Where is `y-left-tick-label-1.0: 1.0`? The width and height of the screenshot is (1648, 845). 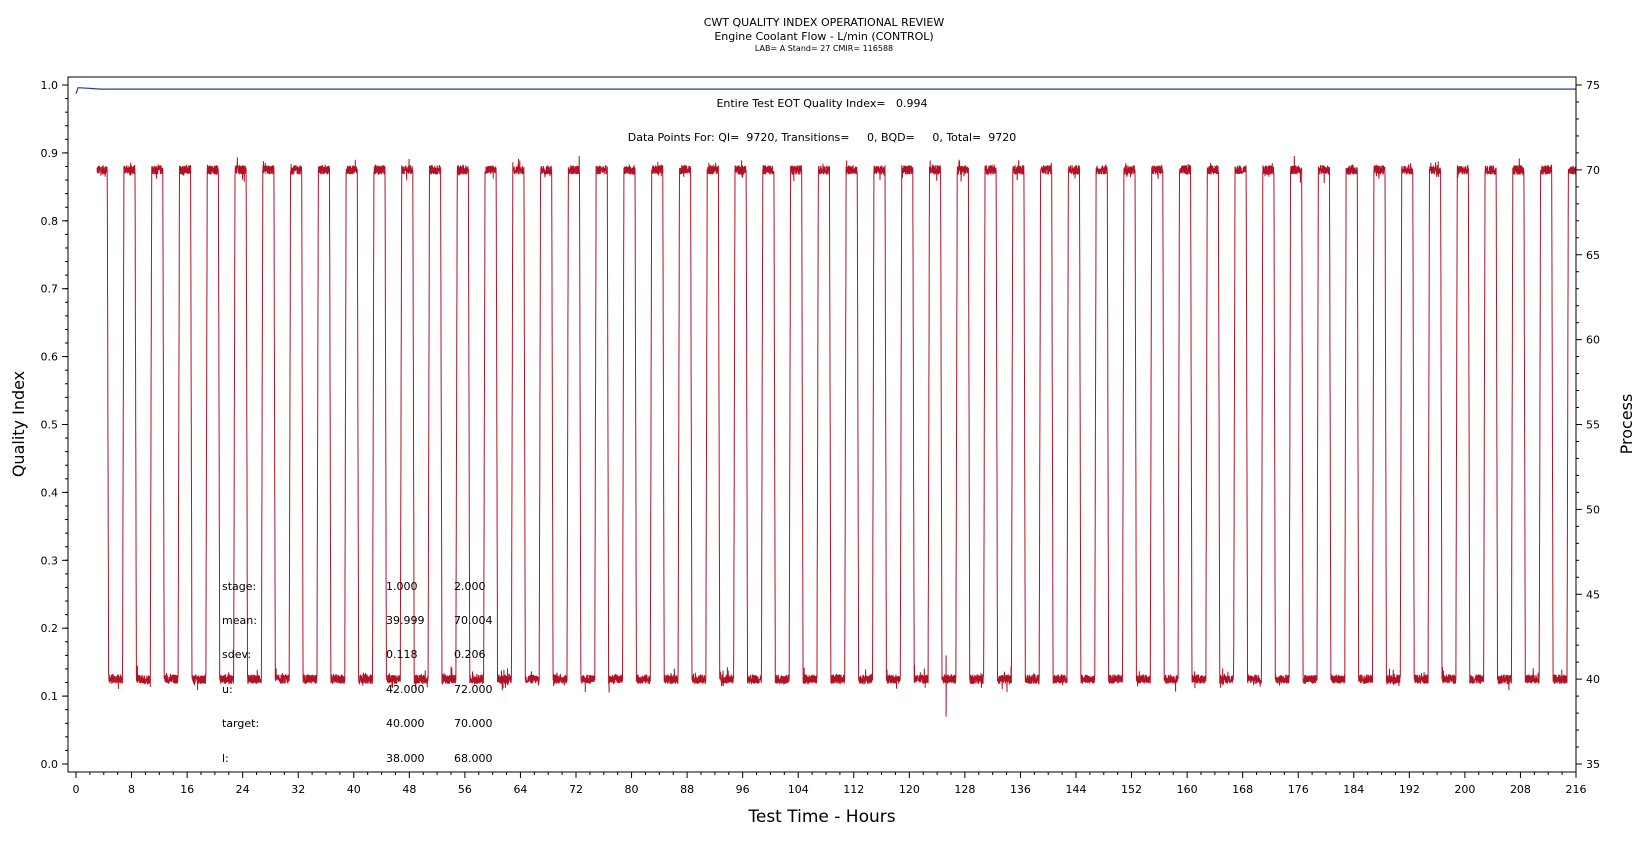 y-left-tick-label-1.0: 1.0 is located at coordinates (50, 85).